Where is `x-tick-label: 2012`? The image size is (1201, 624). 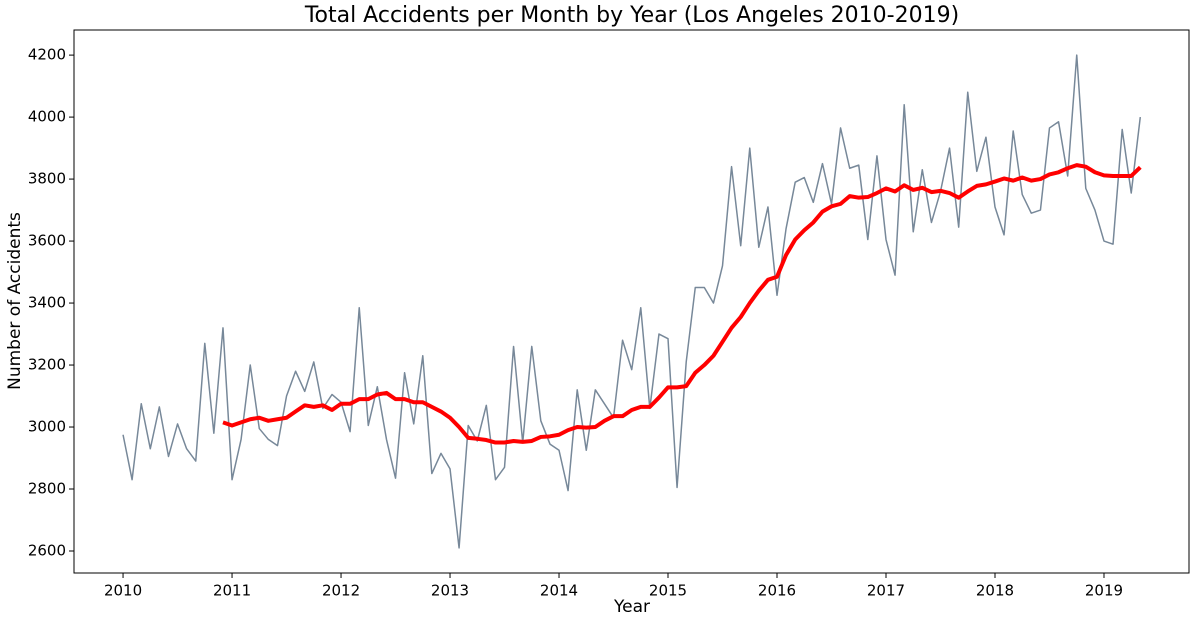 x-tick-label: 2012 is located at coordinates (341, 591).